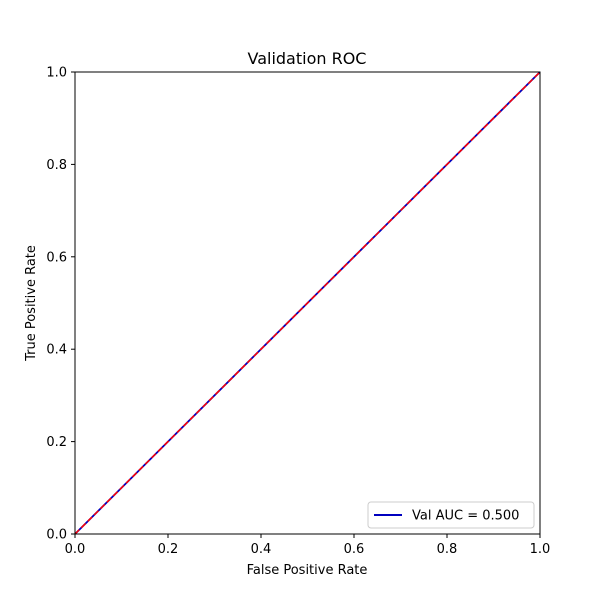 The height and width of the screenshot is (600, 600). I want to click on chart-title: Validation ROC, so click(307, 58).